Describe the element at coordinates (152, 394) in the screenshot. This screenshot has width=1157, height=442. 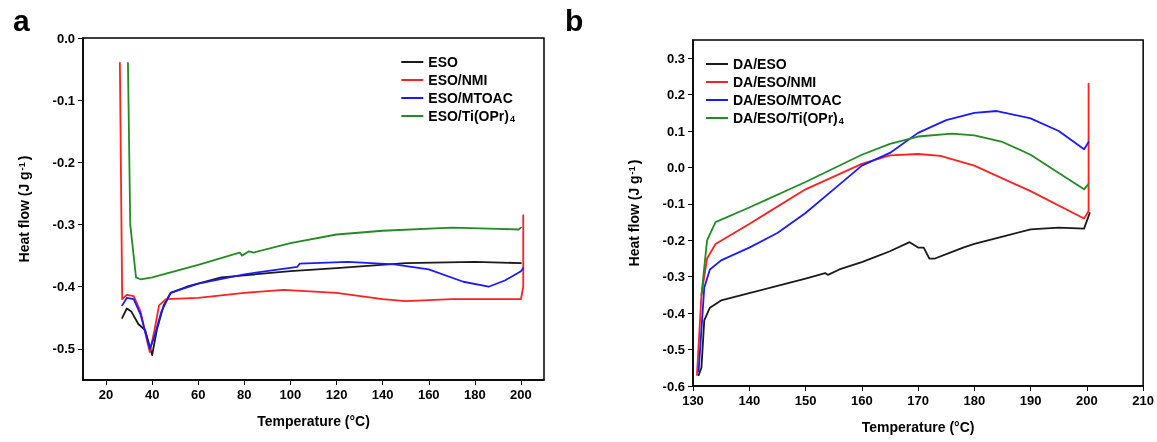
I see `x-tick-label: 40` at that location.